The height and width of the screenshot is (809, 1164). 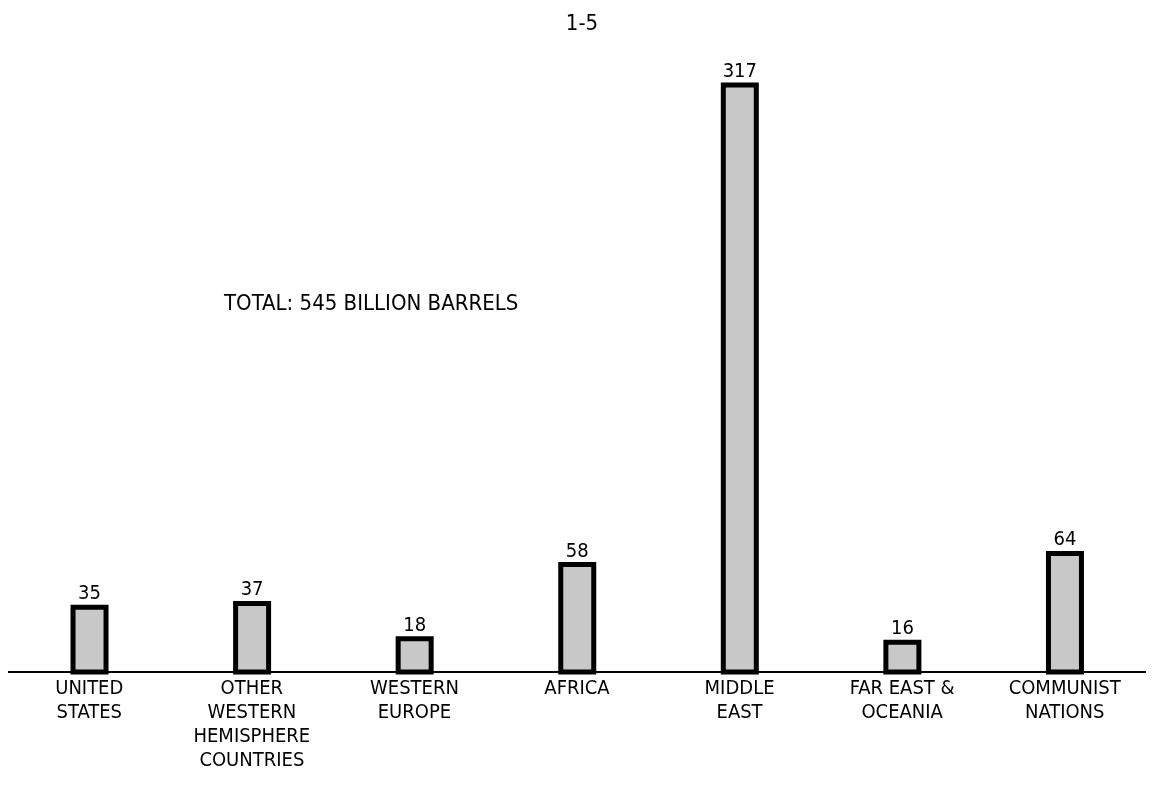 I want to click on text: 1-5, so click(x=582, y=22).